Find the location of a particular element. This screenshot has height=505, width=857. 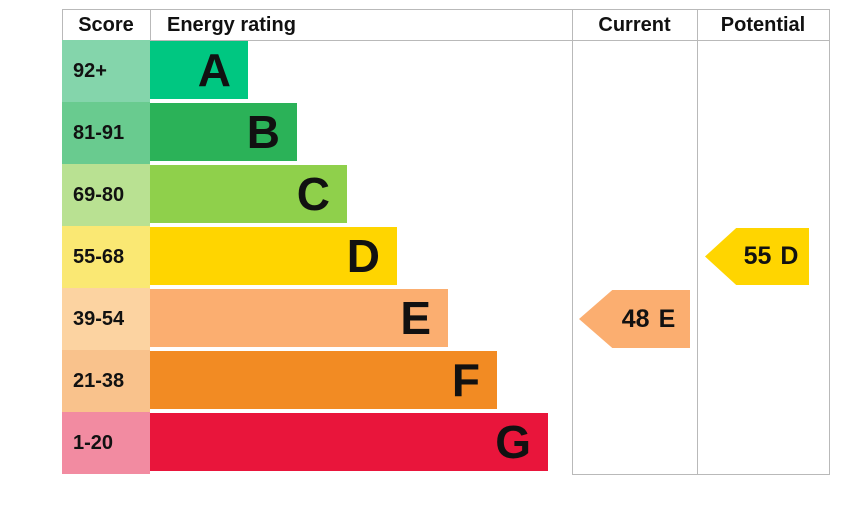

table-top-border is located at coordinates (446, 9).